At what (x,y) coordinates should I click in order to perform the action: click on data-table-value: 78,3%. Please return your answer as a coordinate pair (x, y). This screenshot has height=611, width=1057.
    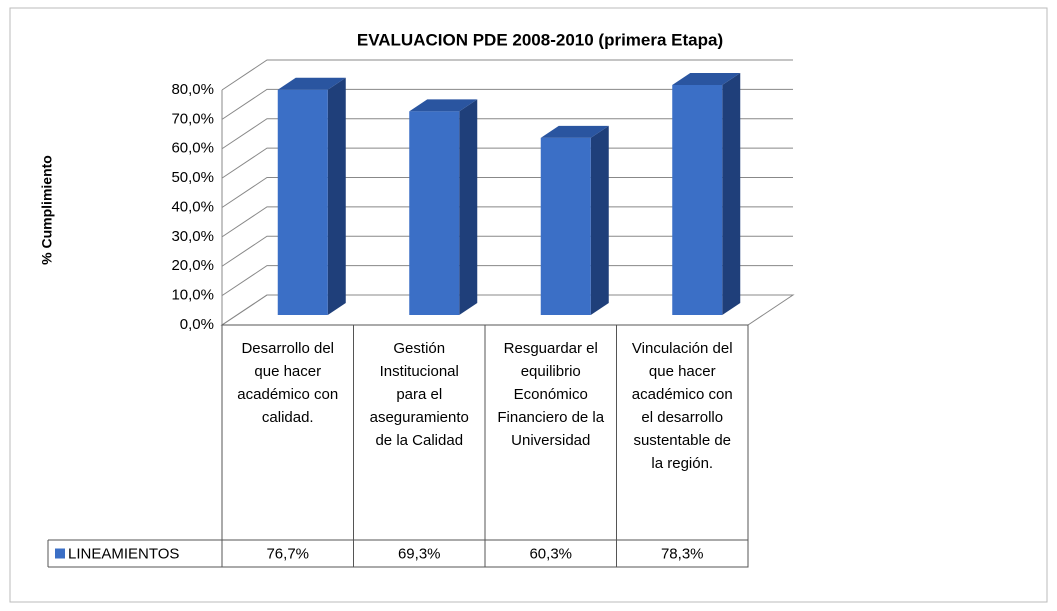
    Looking at the image, I should click on (682, 553).